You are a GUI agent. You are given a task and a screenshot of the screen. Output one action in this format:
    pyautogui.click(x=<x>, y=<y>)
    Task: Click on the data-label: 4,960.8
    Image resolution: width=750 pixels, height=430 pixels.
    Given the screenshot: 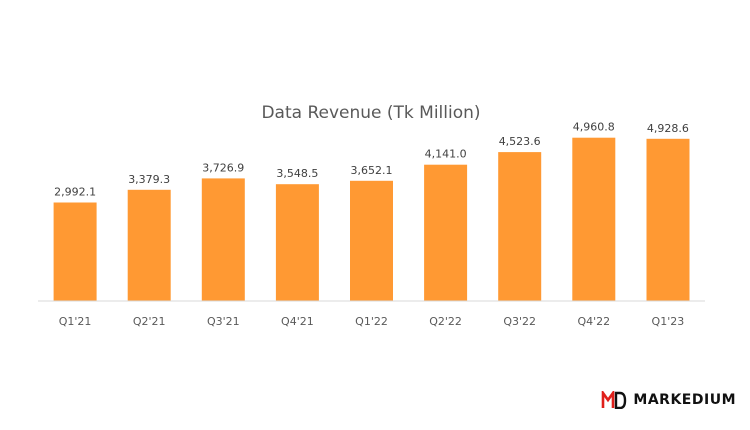 What is the action you would take?
    pyautogui.click(x=594, y=127)
    